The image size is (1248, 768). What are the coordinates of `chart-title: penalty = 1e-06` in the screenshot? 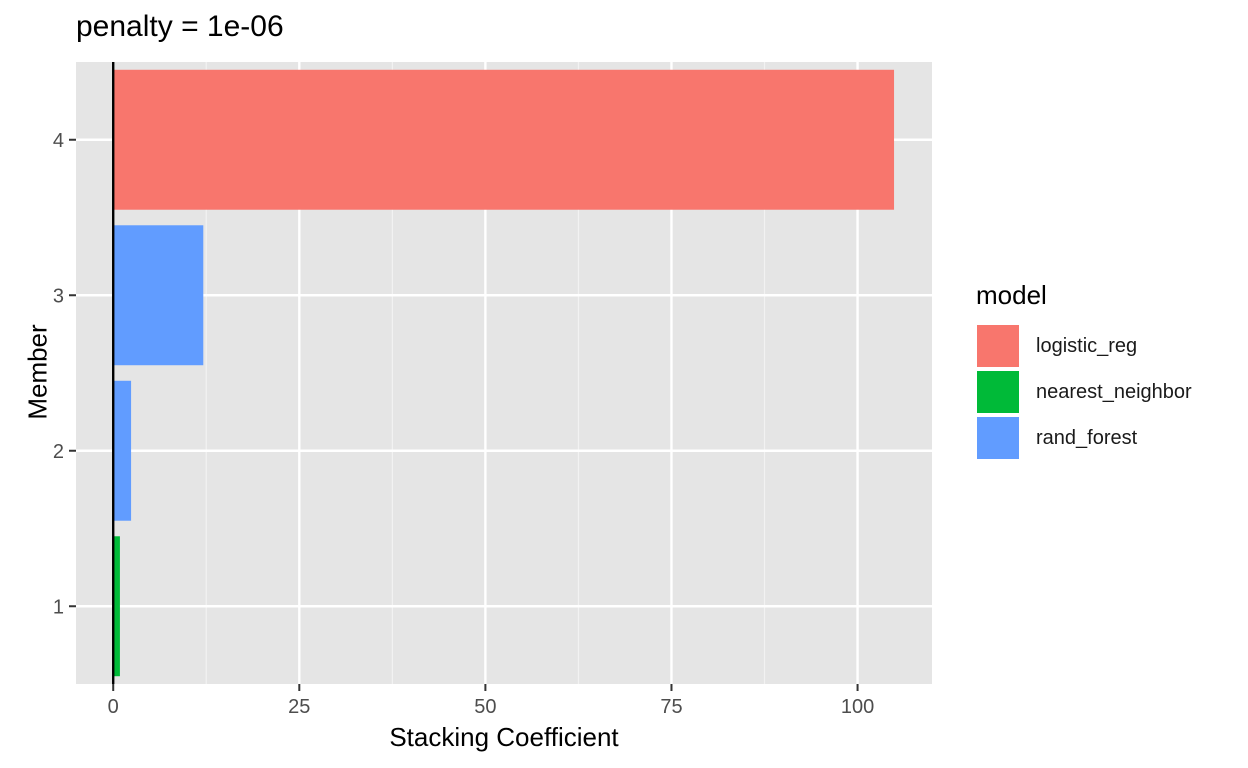 It's located at (180, 26).